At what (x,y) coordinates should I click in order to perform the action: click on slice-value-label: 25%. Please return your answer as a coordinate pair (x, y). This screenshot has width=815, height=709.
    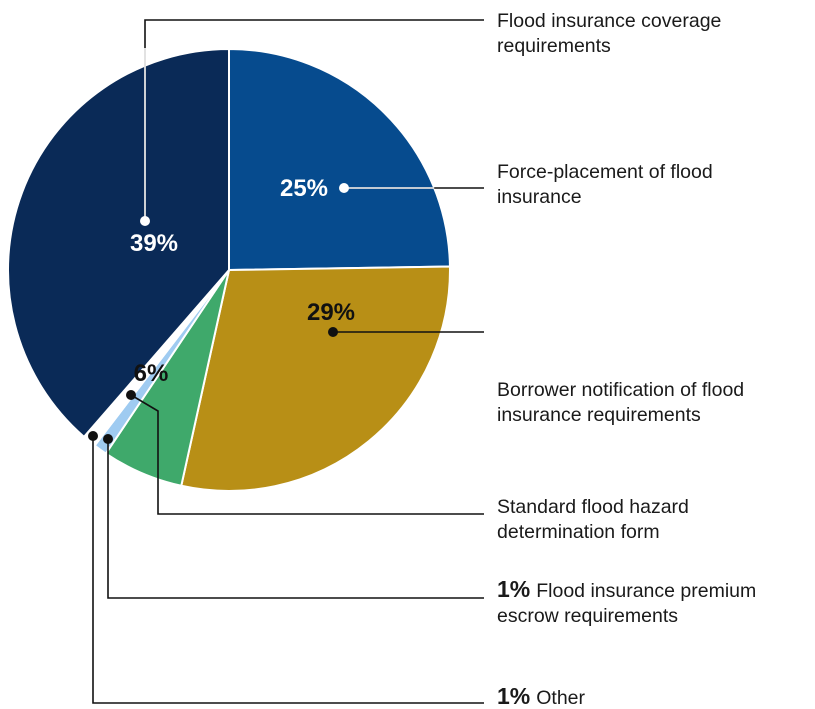
    Looking at the image, I should click on (304, 188).